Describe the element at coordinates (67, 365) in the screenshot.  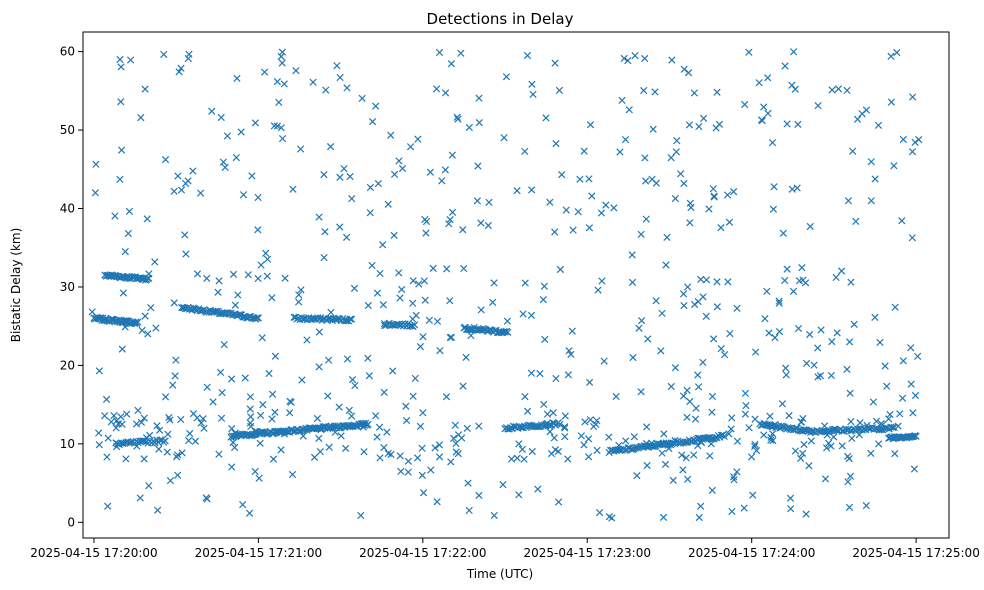
I see `y-tick-label: 20` at that location.